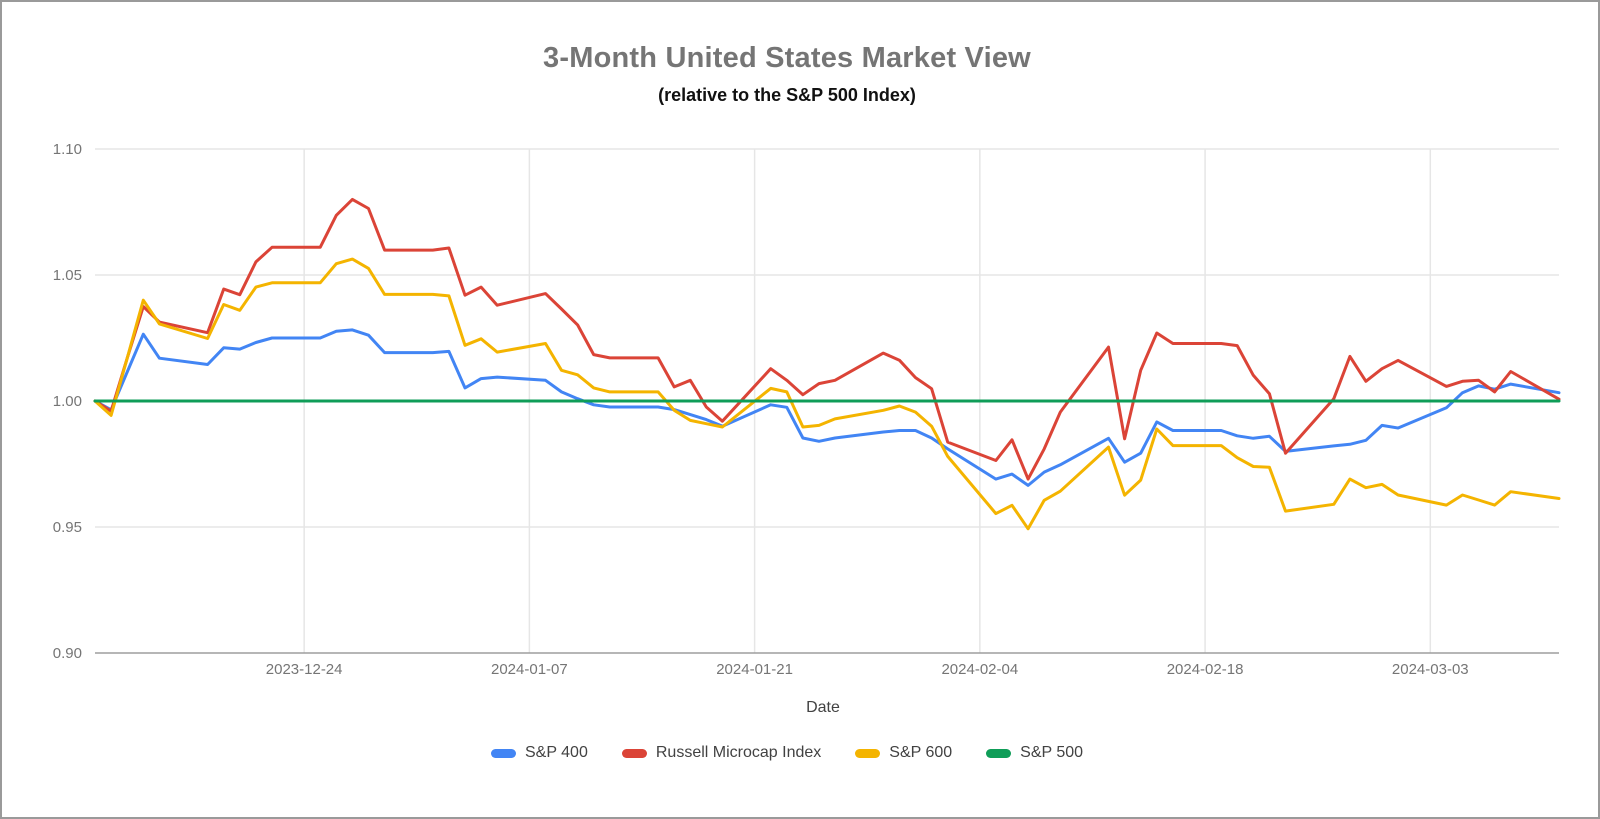 Image resolution: width=1600 pixels, height=819 pixels. What do you see at coordinates (529, 669) in the screenshot?
I see `x-tick-label: 2024-01-07` at bounding box center [529, 669].